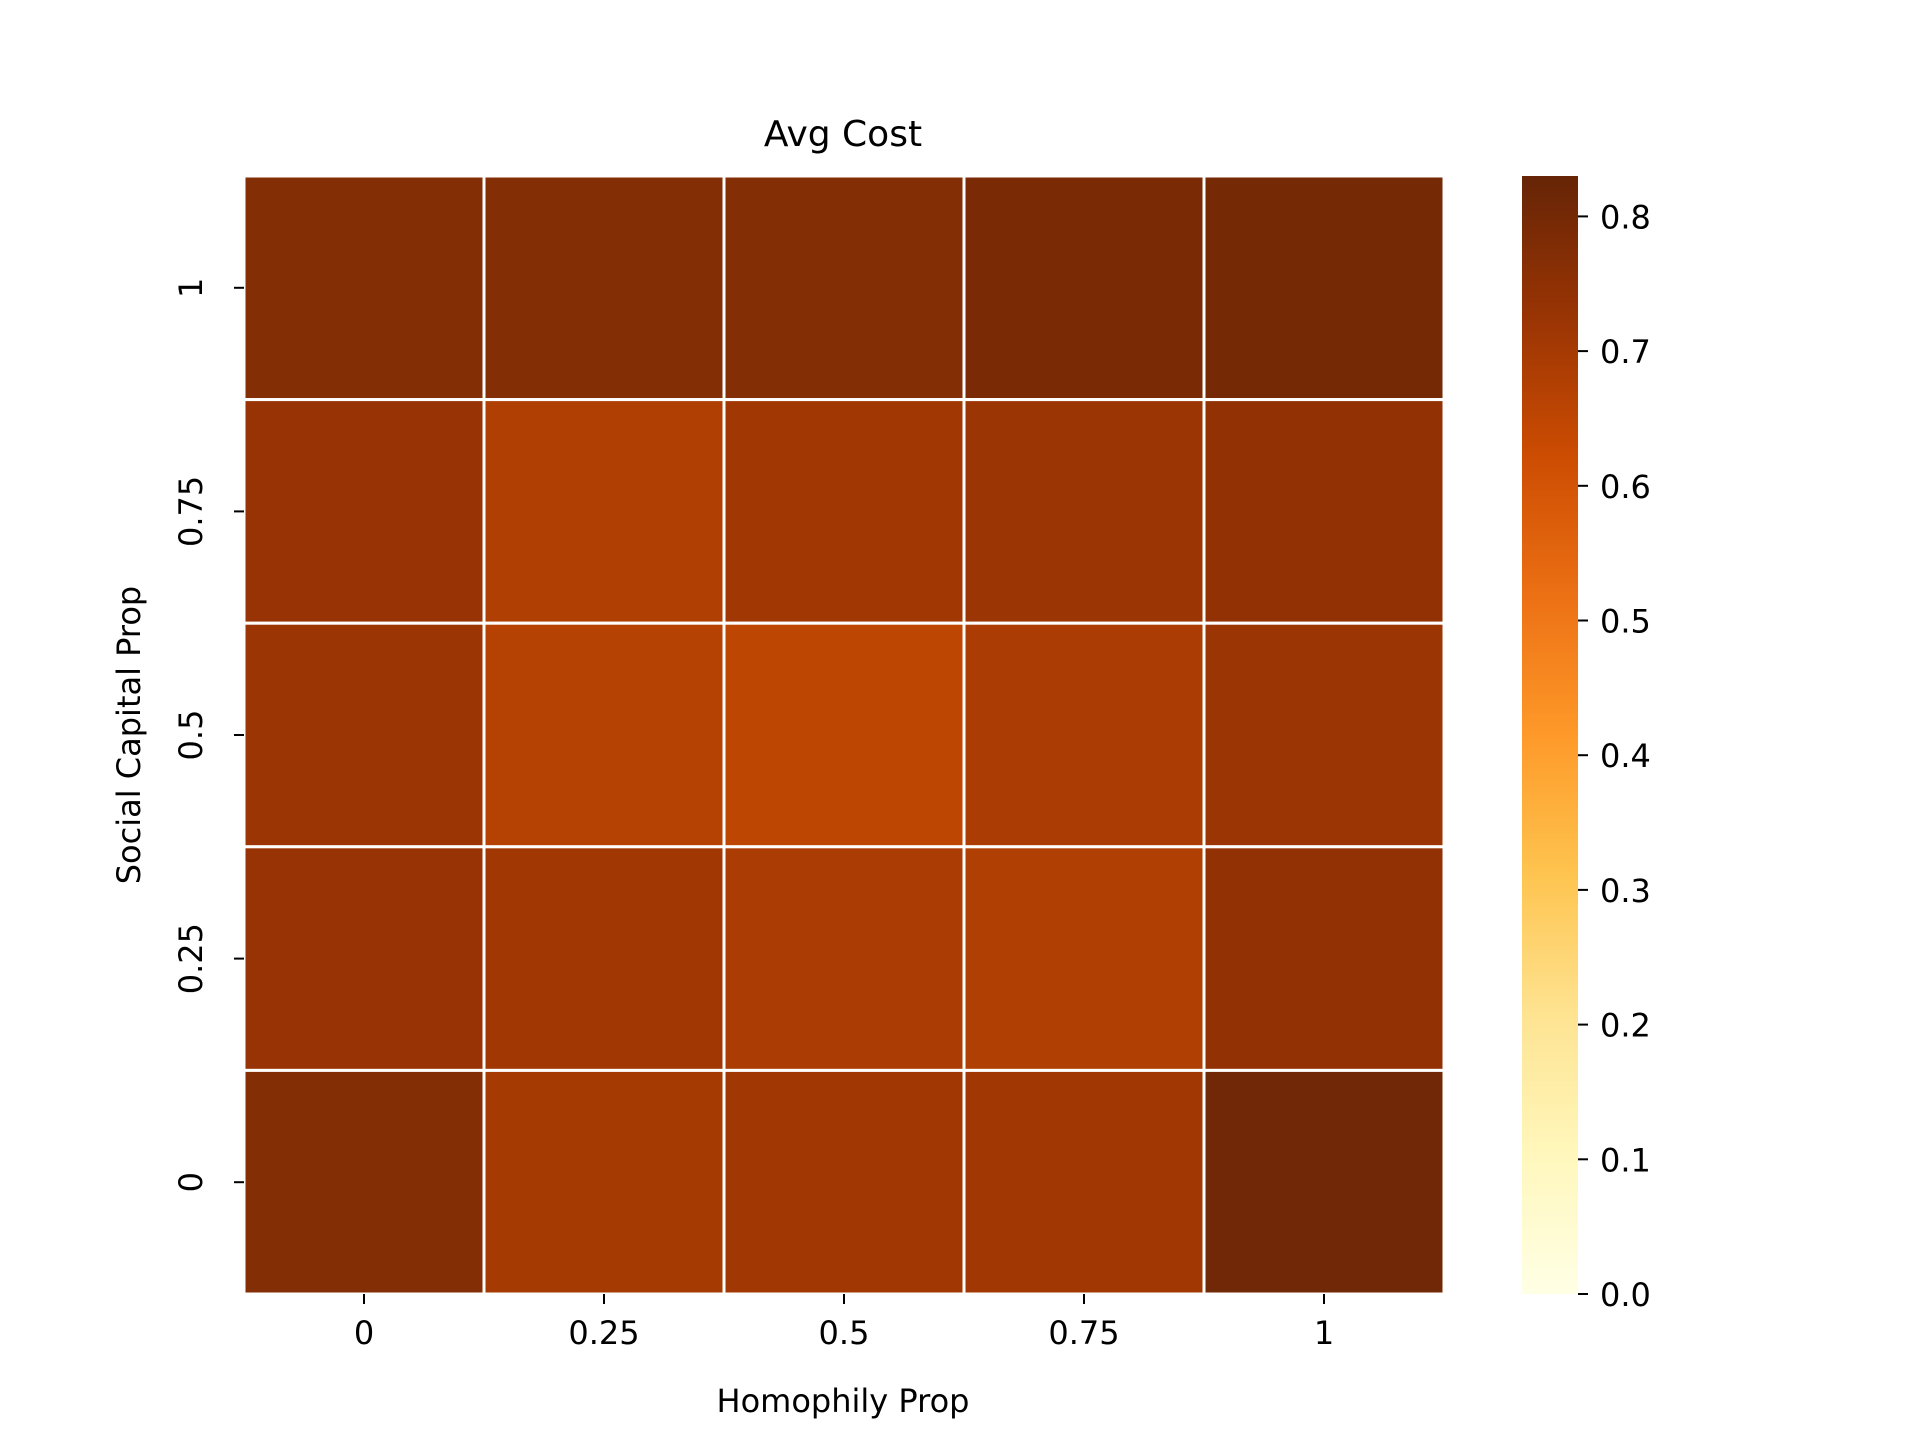 The width and height of the screenshot is (1920, 1440). Describe the element at coordinates (1625, 1295) in the screenshot. I see `colorbar-tick-label: 0.0` at that location.